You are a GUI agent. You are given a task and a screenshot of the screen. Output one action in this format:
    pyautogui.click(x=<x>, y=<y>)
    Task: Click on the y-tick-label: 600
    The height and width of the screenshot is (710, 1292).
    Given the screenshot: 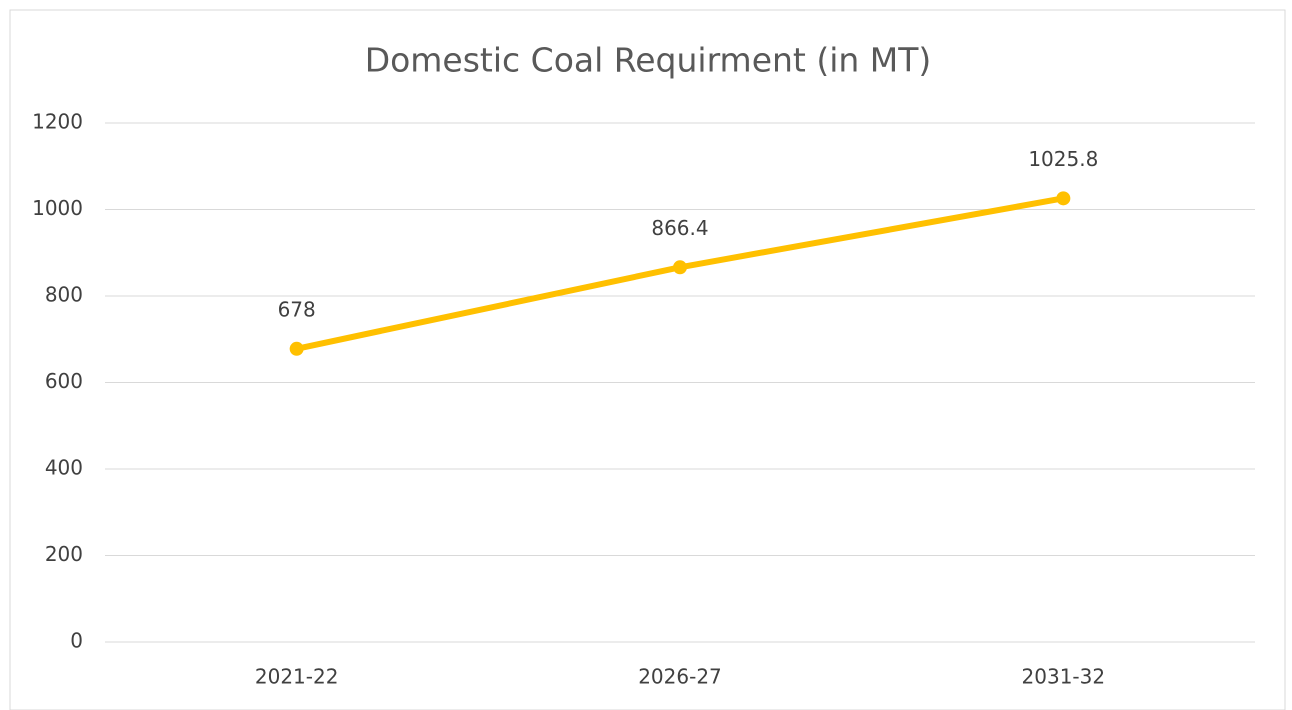 What is the action you would take?
    pyautogui.click(x=64, y=381)
    